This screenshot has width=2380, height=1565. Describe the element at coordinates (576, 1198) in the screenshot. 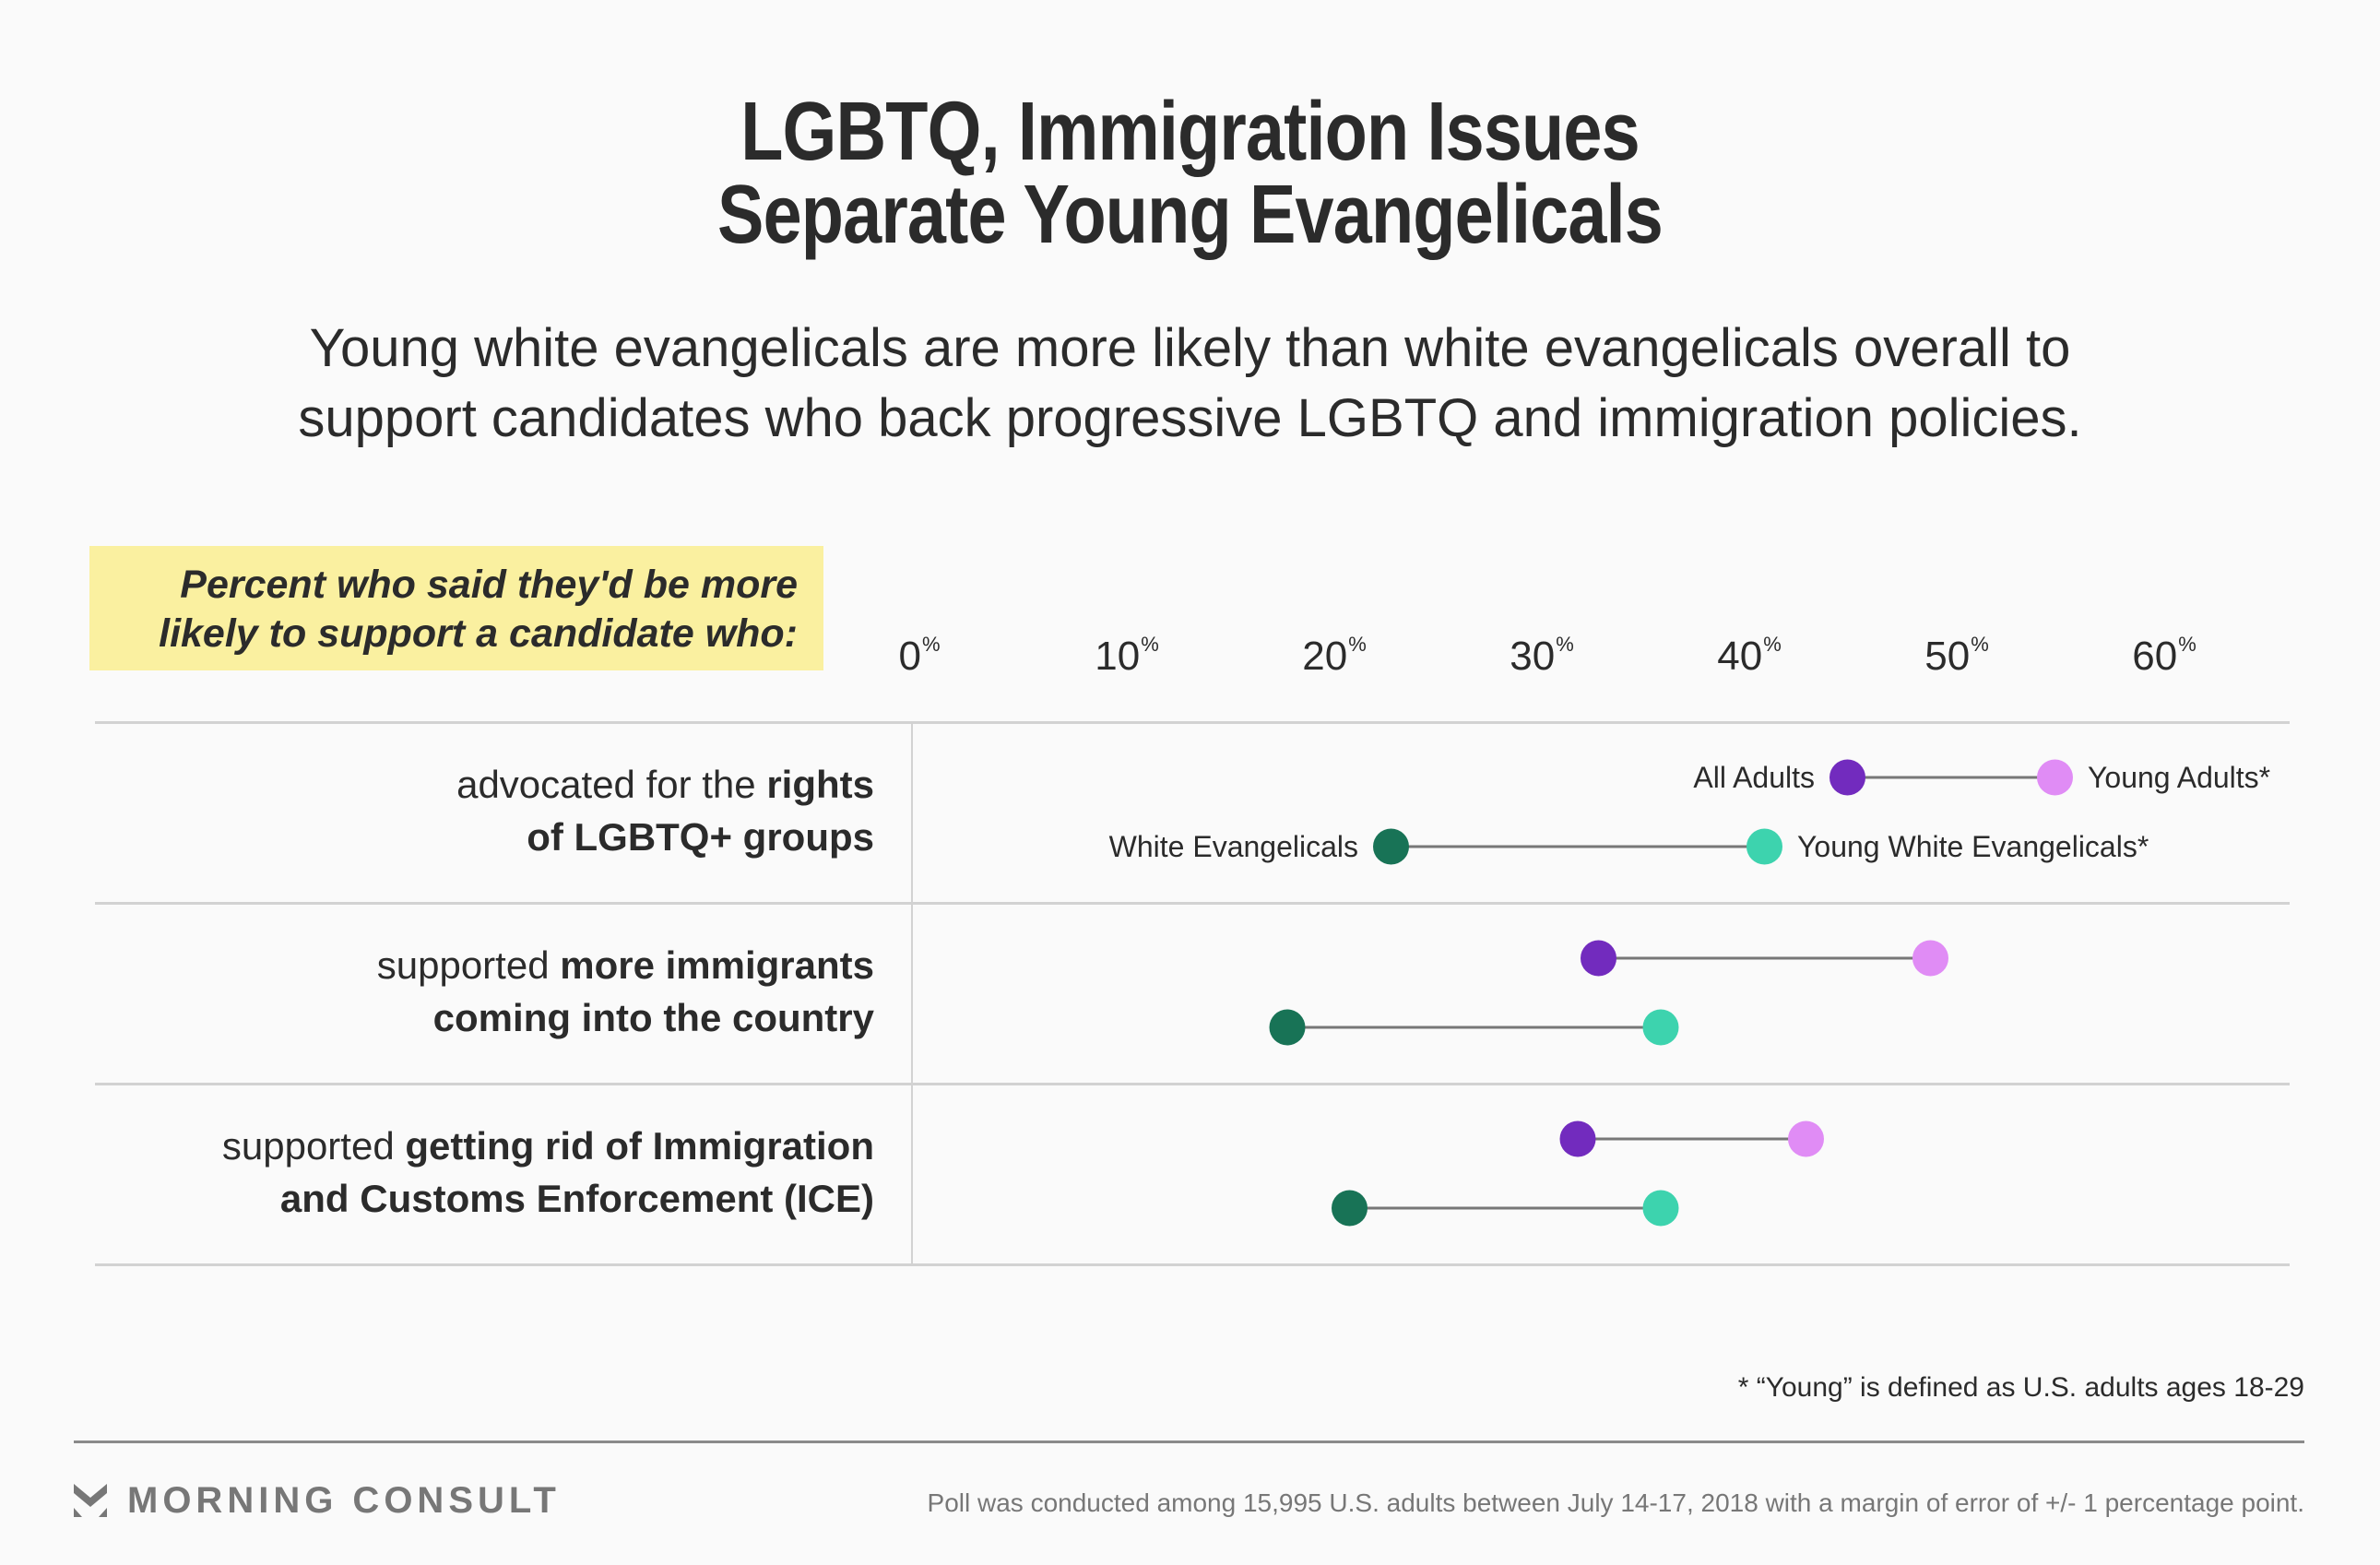

I see `row-label-line-2: and Customs Enforcement (ICE)` at that location.